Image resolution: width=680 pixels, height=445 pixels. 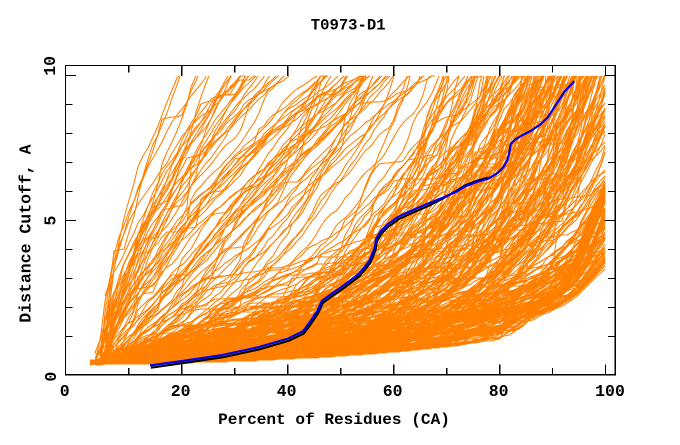 What do you see at coordinates (26, 233) in the screenshot?
I see `svg-text: Distance Cutoff, A` at bounding box center [26, 233].